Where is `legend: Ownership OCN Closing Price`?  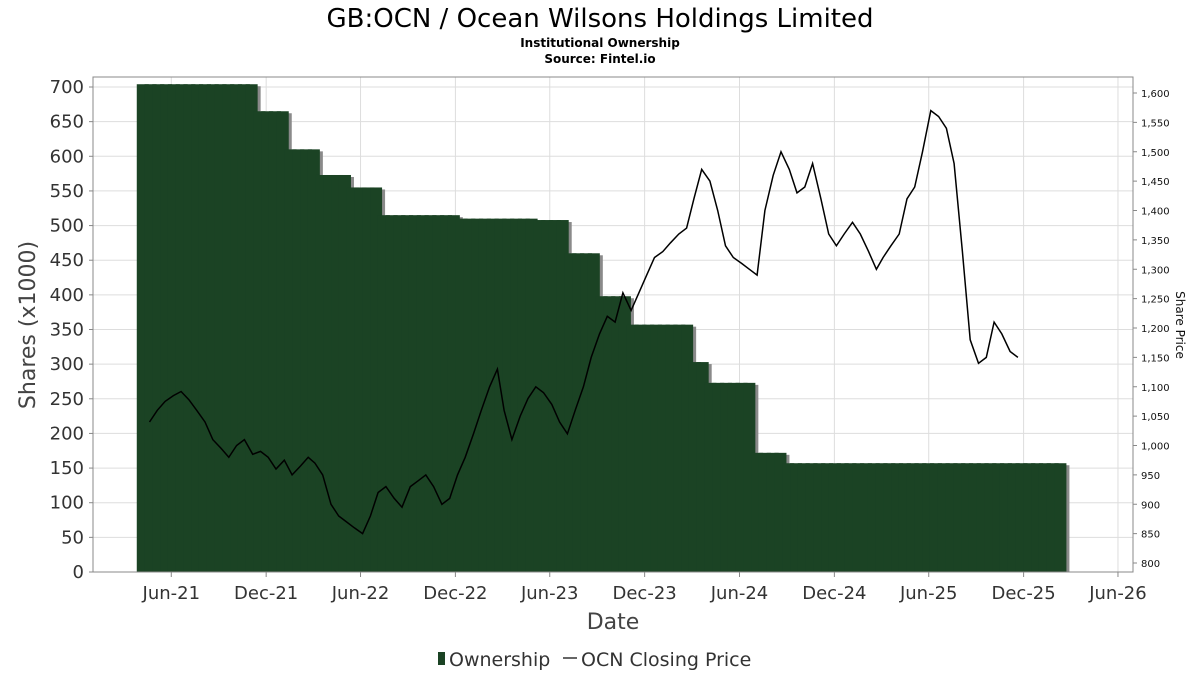
legend: Ownership OCN Closing Price is located at coordinates (594, 660).